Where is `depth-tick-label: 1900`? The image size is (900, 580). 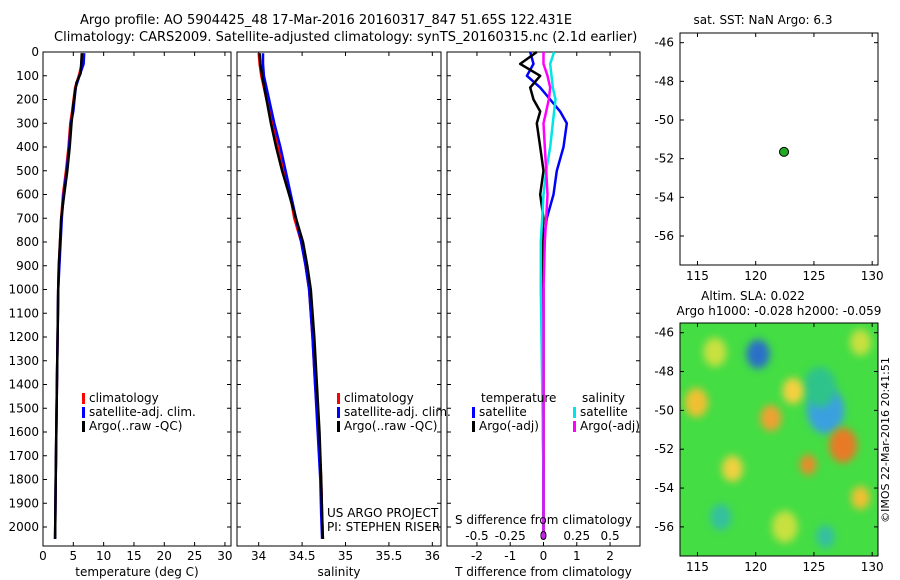
depth-tick-label: 1900 is located at coordinates (23, 503).